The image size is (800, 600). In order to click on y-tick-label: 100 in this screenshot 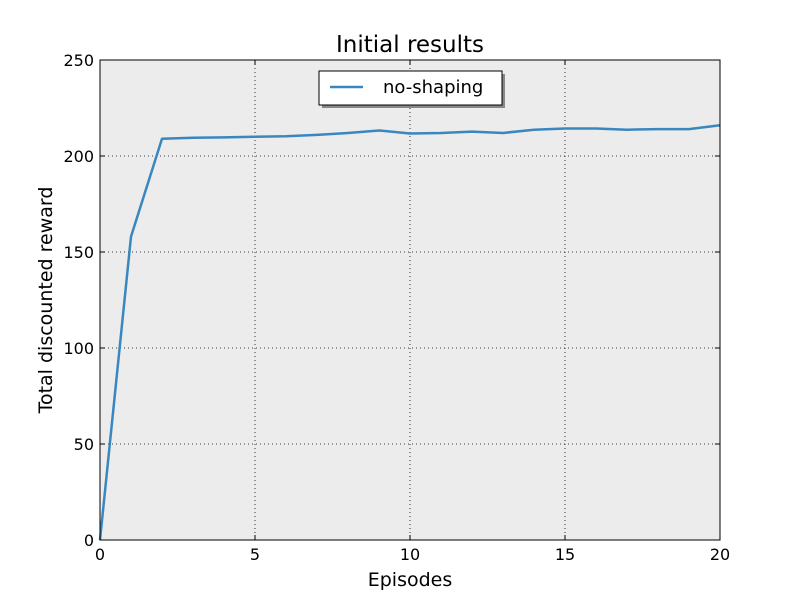, I will do `click(78, 348)`.